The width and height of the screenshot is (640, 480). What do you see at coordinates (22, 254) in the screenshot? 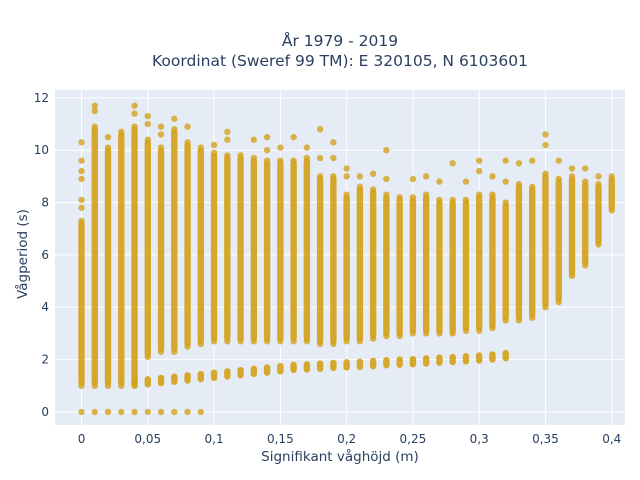
I see `y-axis-title: Vågperiod (s)` at bounding box center [22, 254].